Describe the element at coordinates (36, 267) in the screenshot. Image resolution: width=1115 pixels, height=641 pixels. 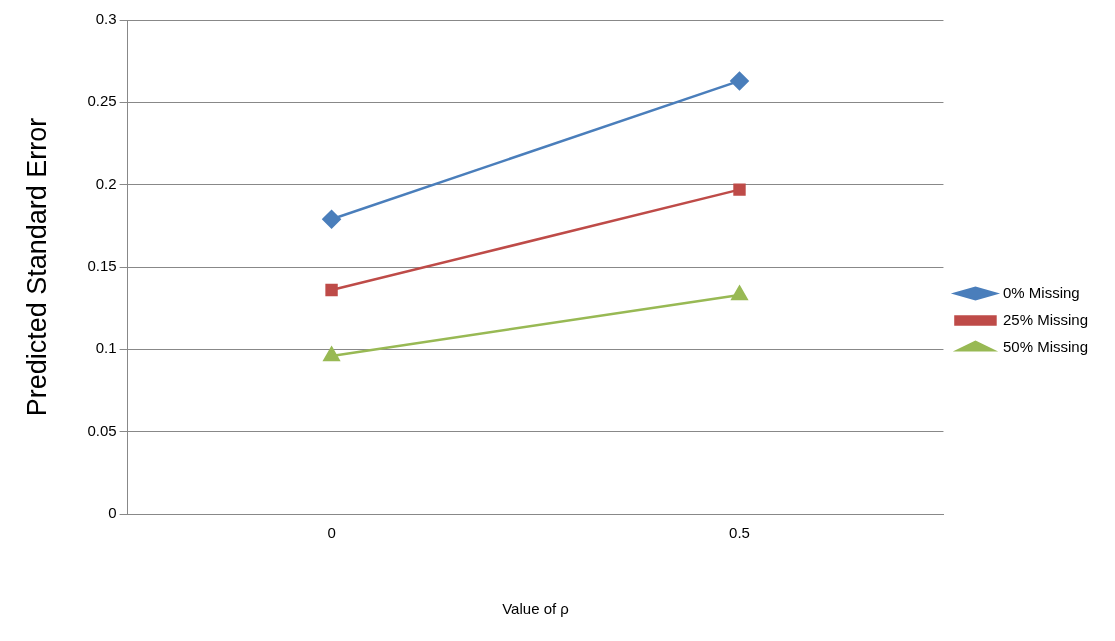
I see `y-axis-title: Predicted Standard Error` at that location.